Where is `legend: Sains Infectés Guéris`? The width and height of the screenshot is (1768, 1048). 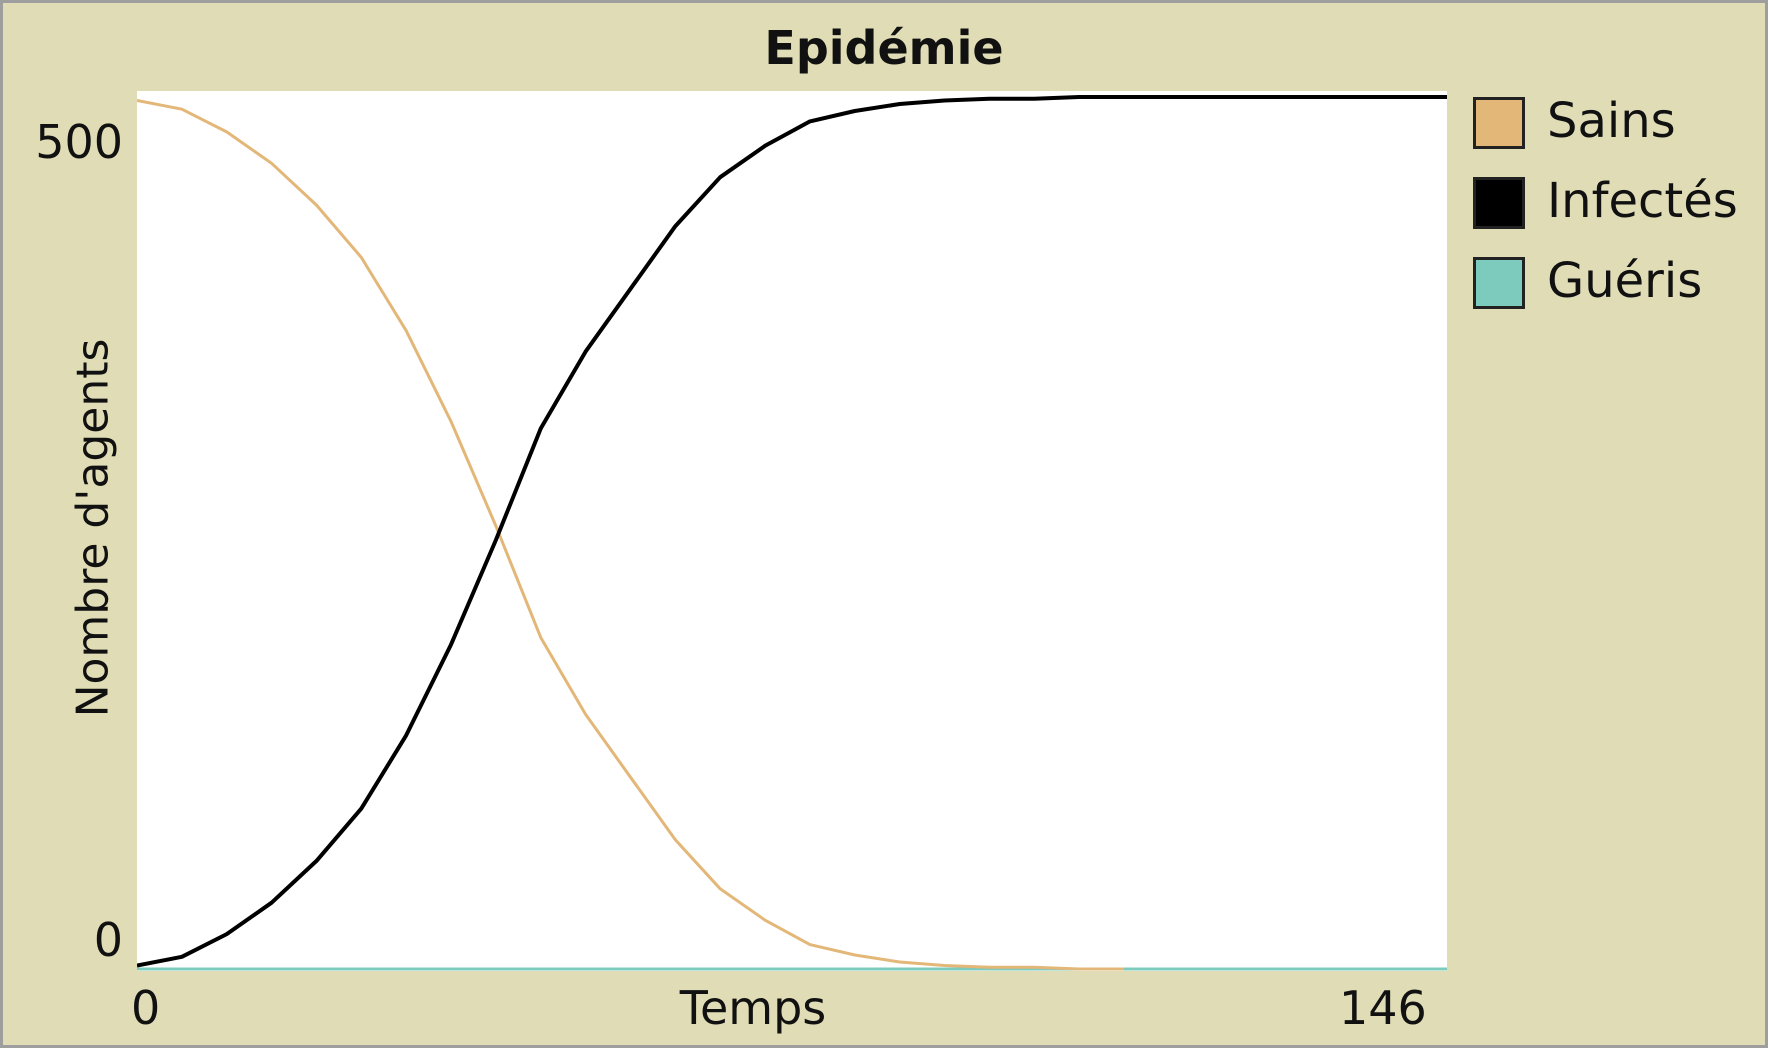 legend: Sains Infectés Guéris is located at coordinates (1616, 213).